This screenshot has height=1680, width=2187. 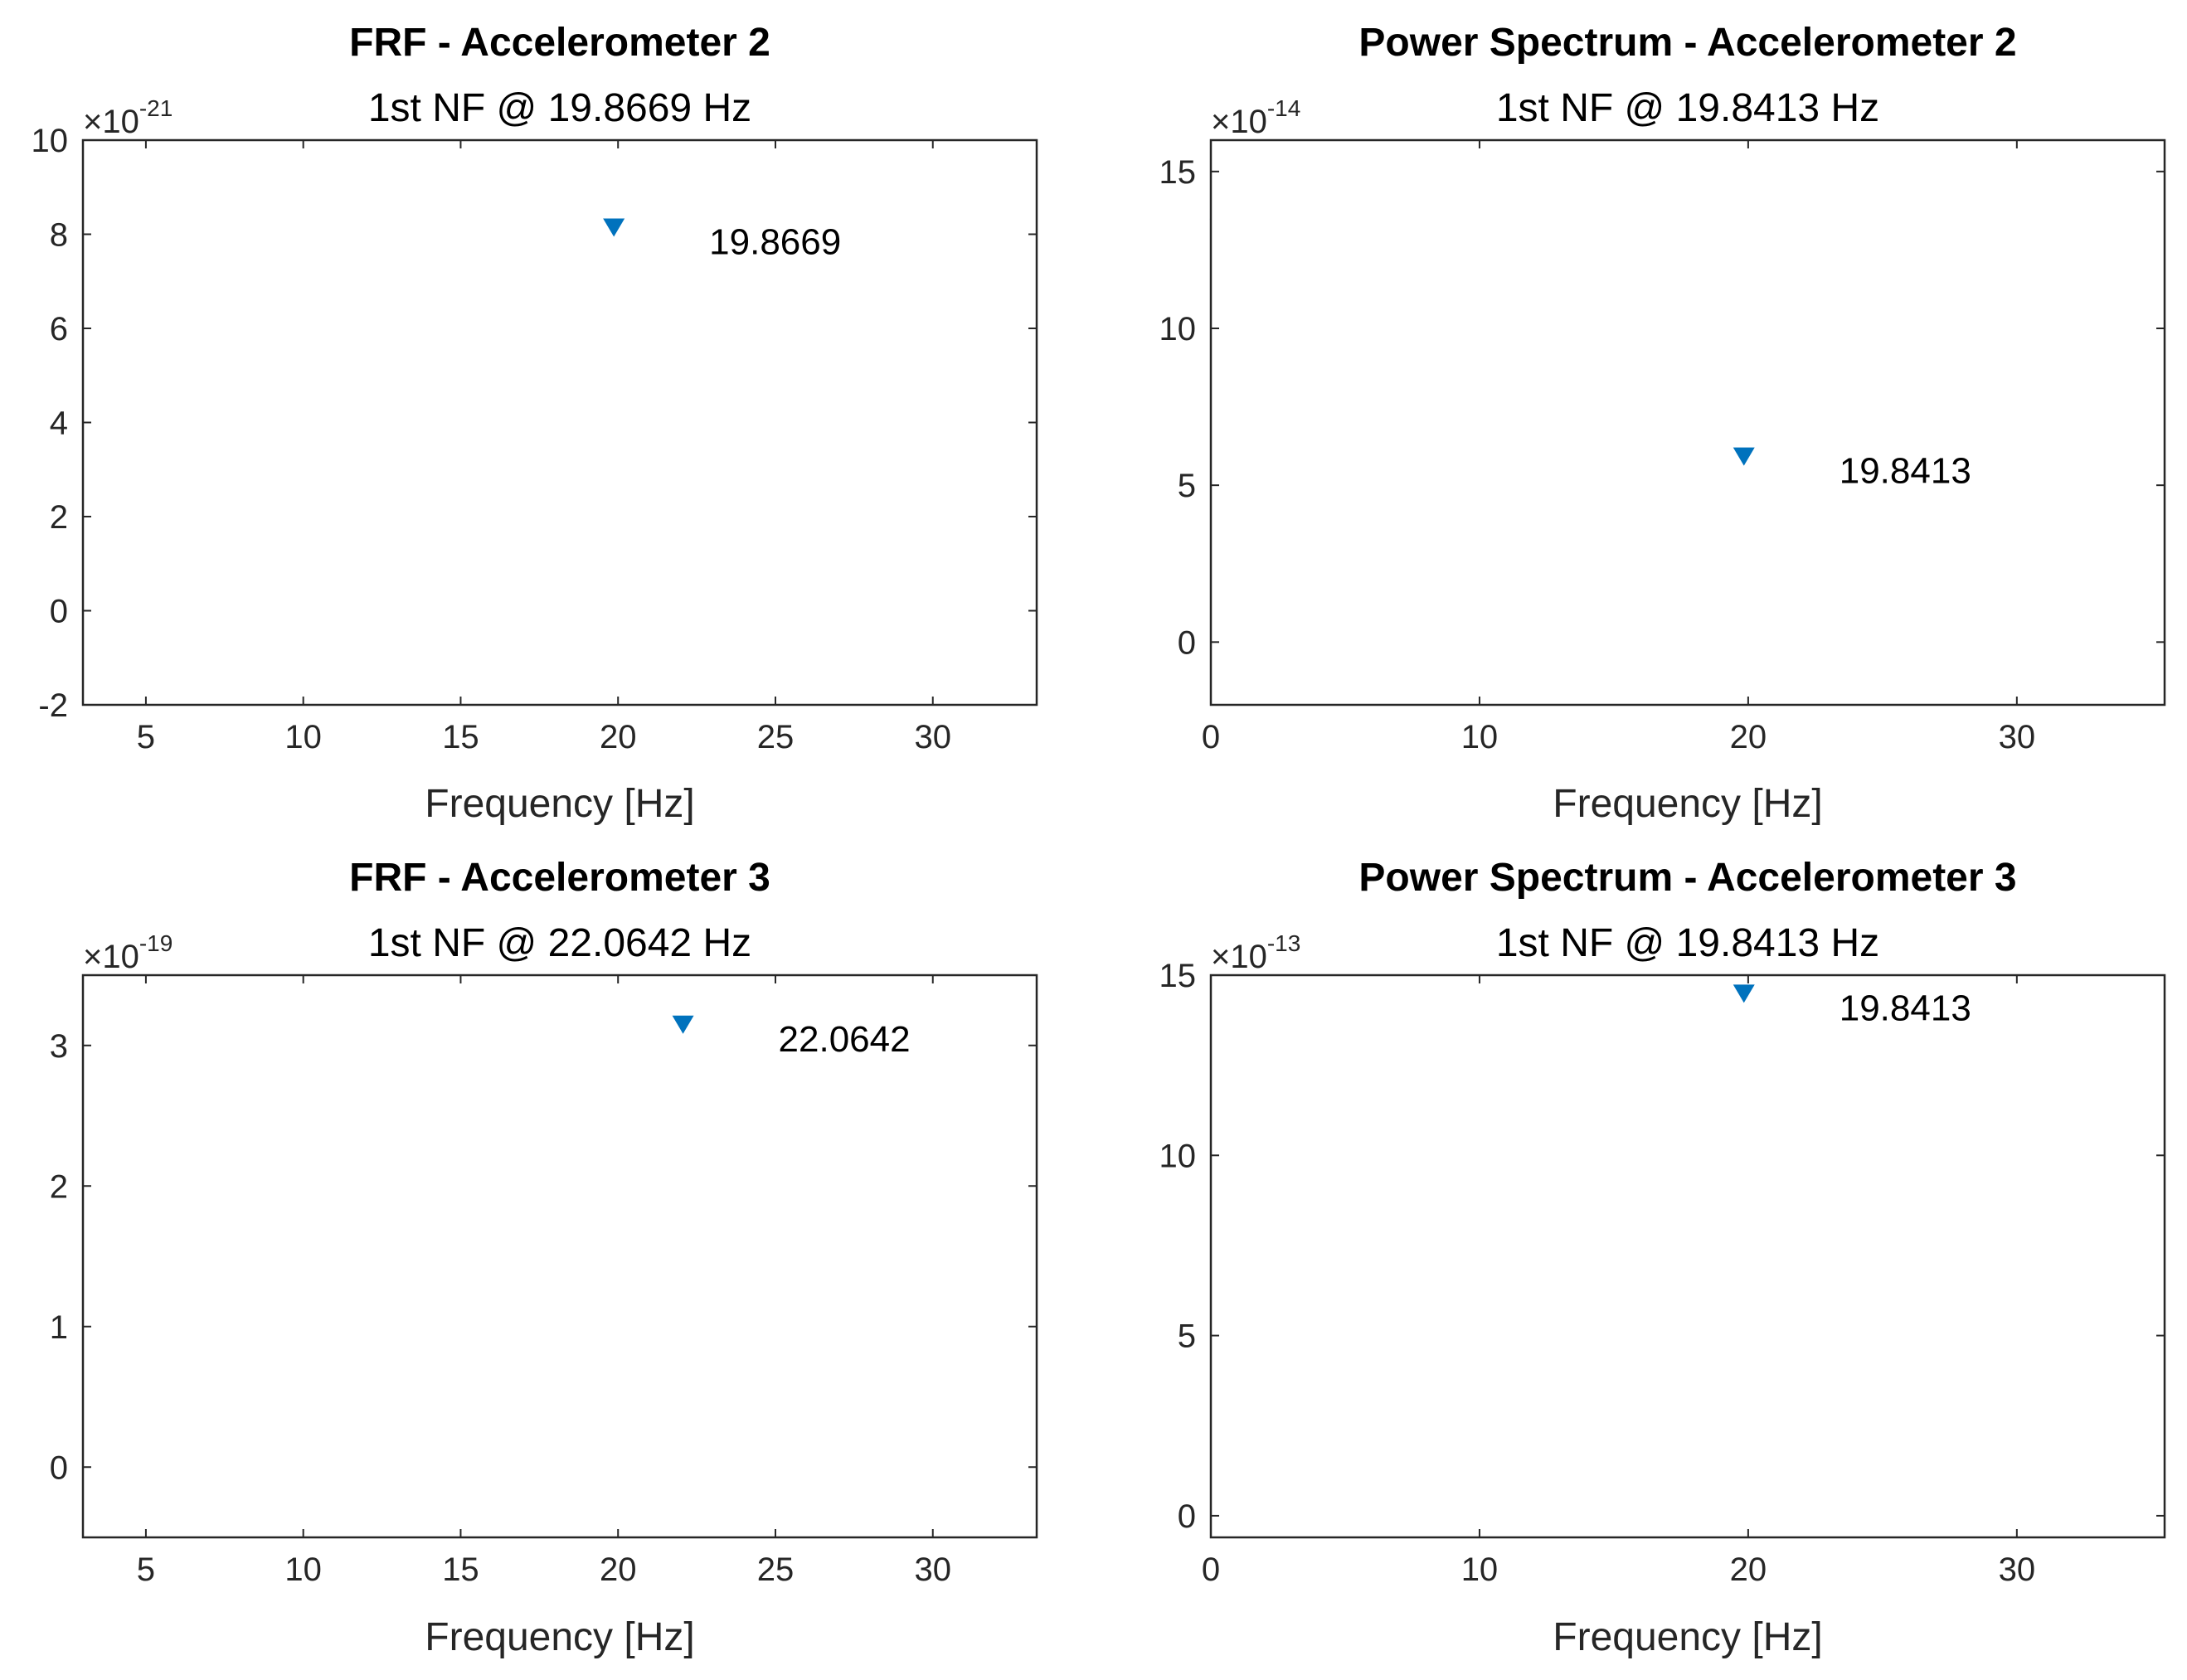 I want to click on peak-label: 22.0642, so click(x=845, y=1039).